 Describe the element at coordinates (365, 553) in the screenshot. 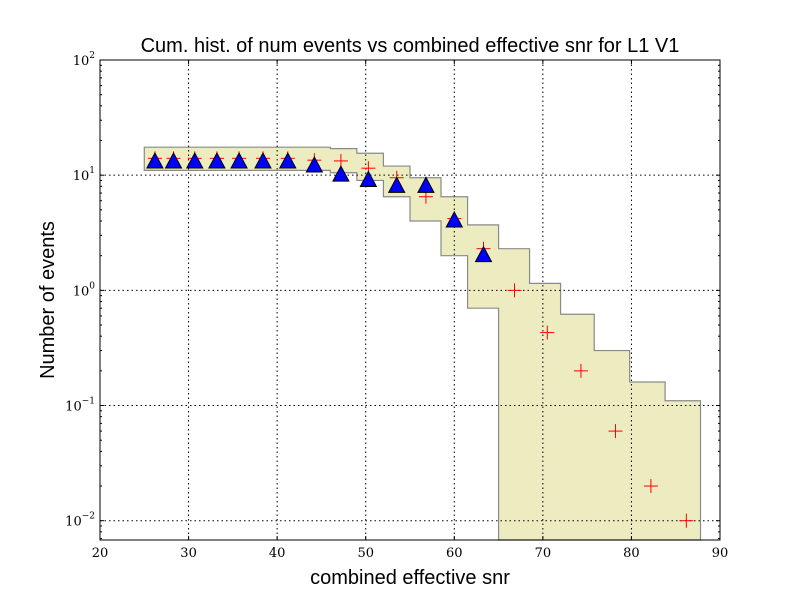

I see `x-tick-label: 50` at that location.